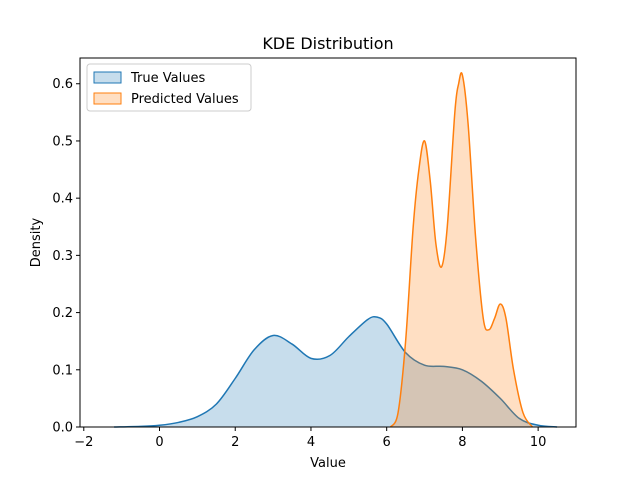 The width and height of the screenshot is (640, 480). What do you see at coordinates (538, 442) in the screenshot?
I see `x-tick-label: 10` at bounding box center [538, 442].